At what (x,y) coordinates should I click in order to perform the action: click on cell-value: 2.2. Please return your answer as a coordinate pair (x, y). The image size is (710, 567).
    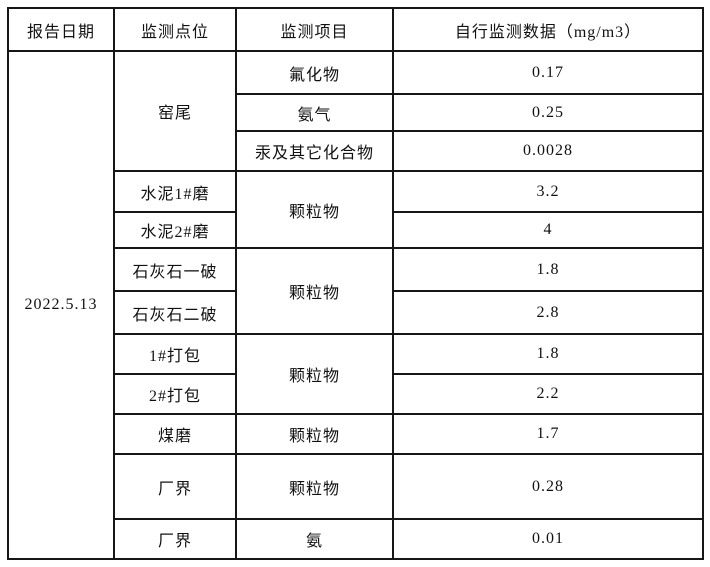
    Looking at the image, I should click on (548, 394).